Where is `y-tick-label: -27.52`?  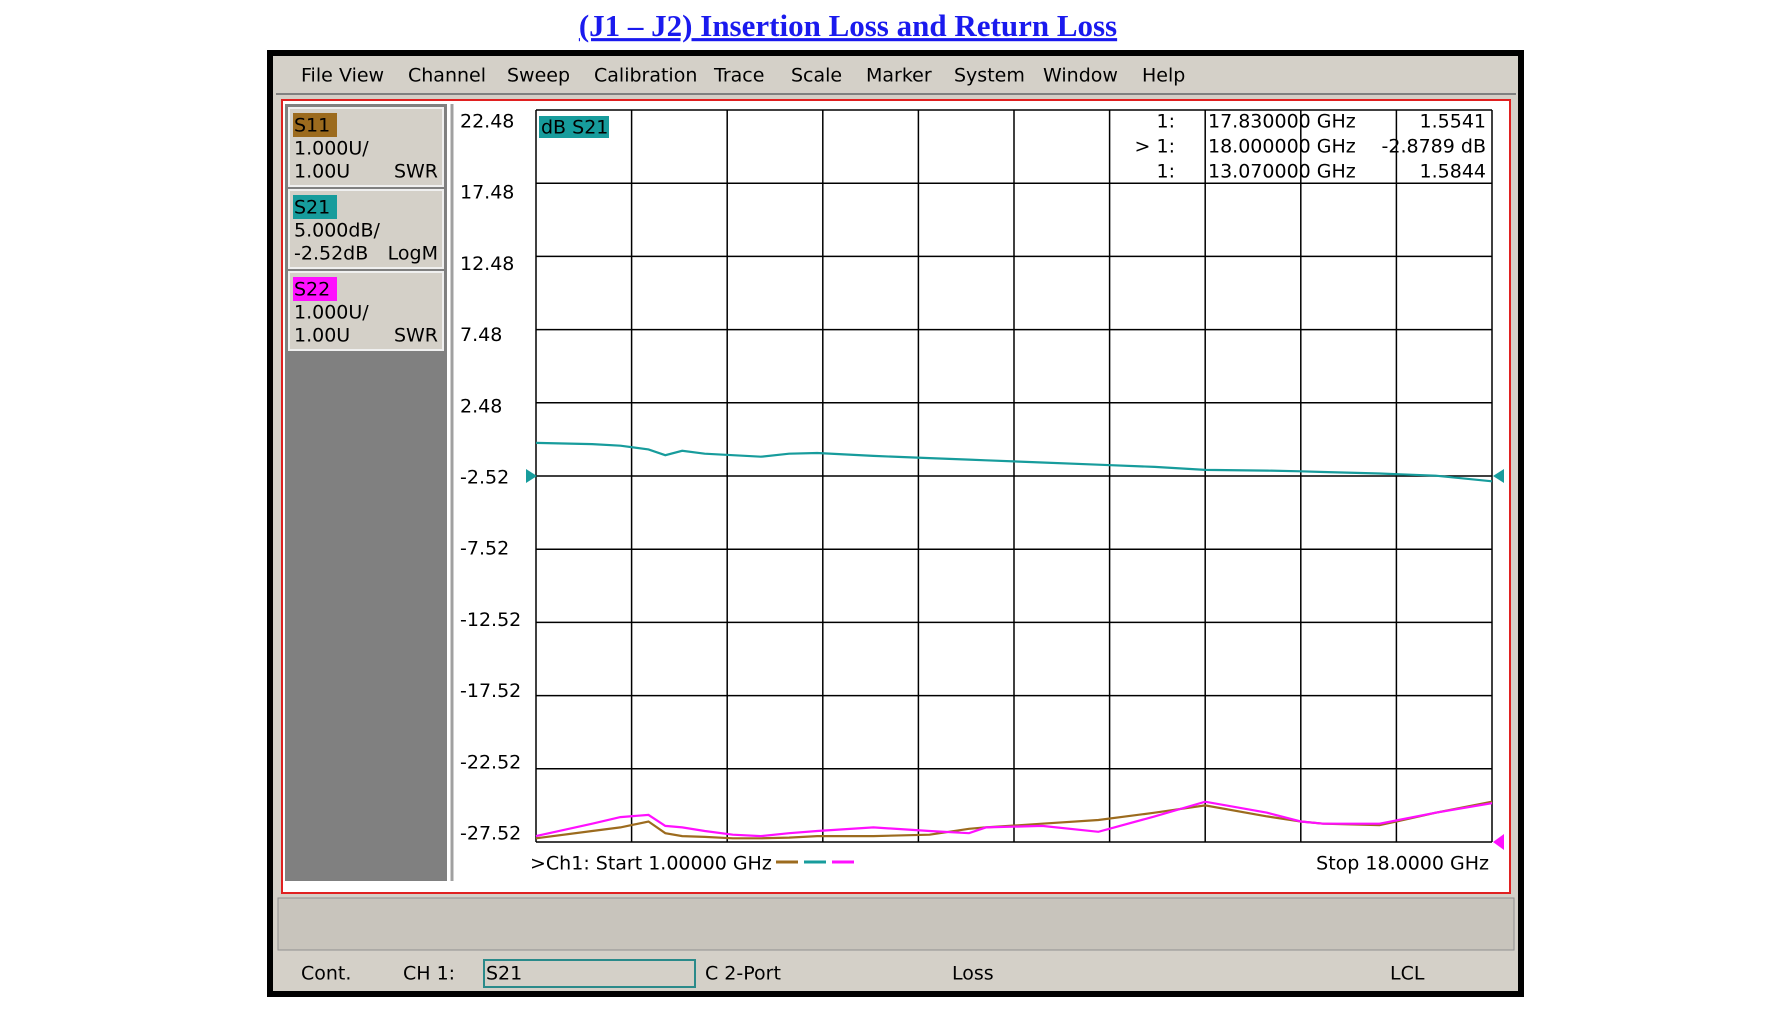 y-tick-label: -27.52 is located at coordinates (490, 834).